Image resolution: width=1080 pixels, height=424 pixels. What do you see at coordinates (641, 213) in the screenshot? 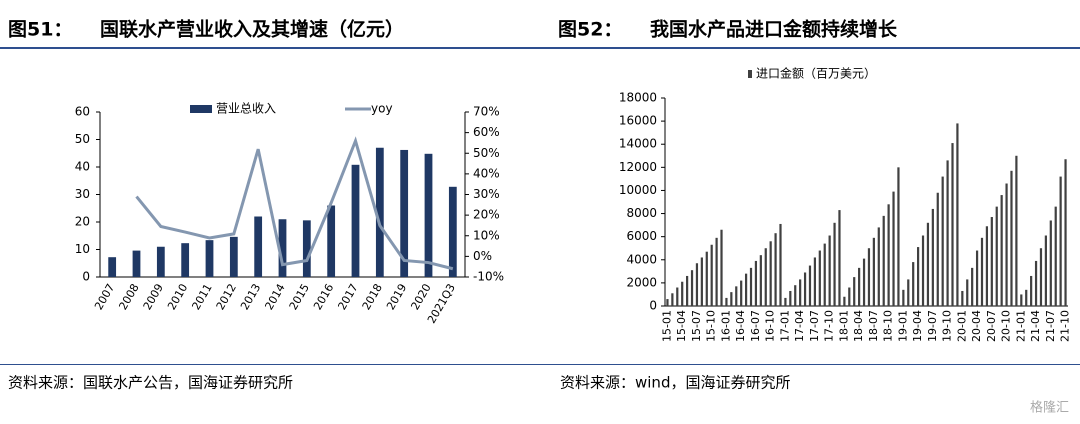
I see `y-tick-label: 8000` at bounding box center [641, 213].